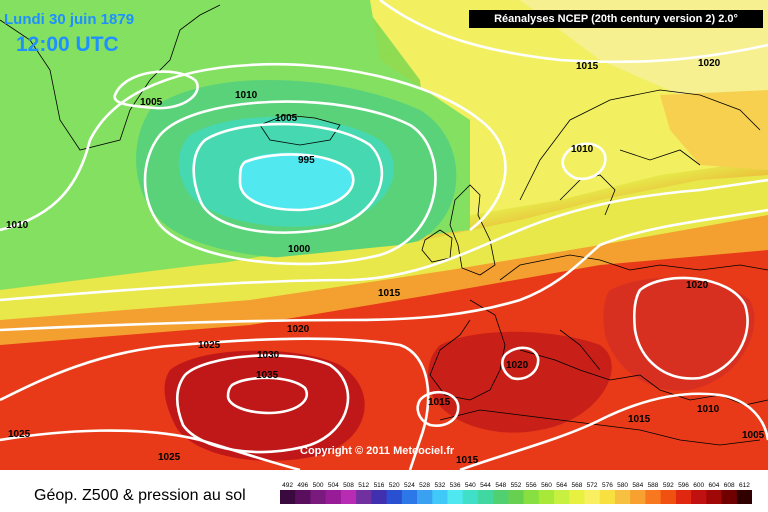 The image size is (768, 512). What do you see at coordinates (470, 485) in the screenshot?
I see `legend-value-label: 540` at bounding box center [470, 485].